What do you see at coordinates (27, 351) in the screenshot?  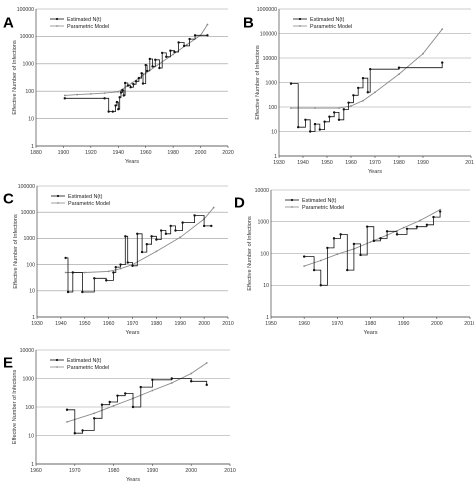 I see `y-tick-label-e: 10000` at bounding box center [27, 351].